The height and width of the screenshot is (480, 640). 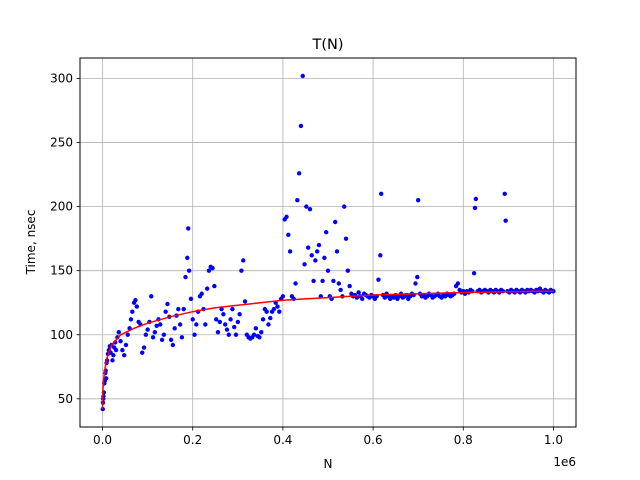 What do you see at coordinates (463, 440) in the screenshot?
I see `x-tick-label: 0.8` at bounding box center [463, 440].